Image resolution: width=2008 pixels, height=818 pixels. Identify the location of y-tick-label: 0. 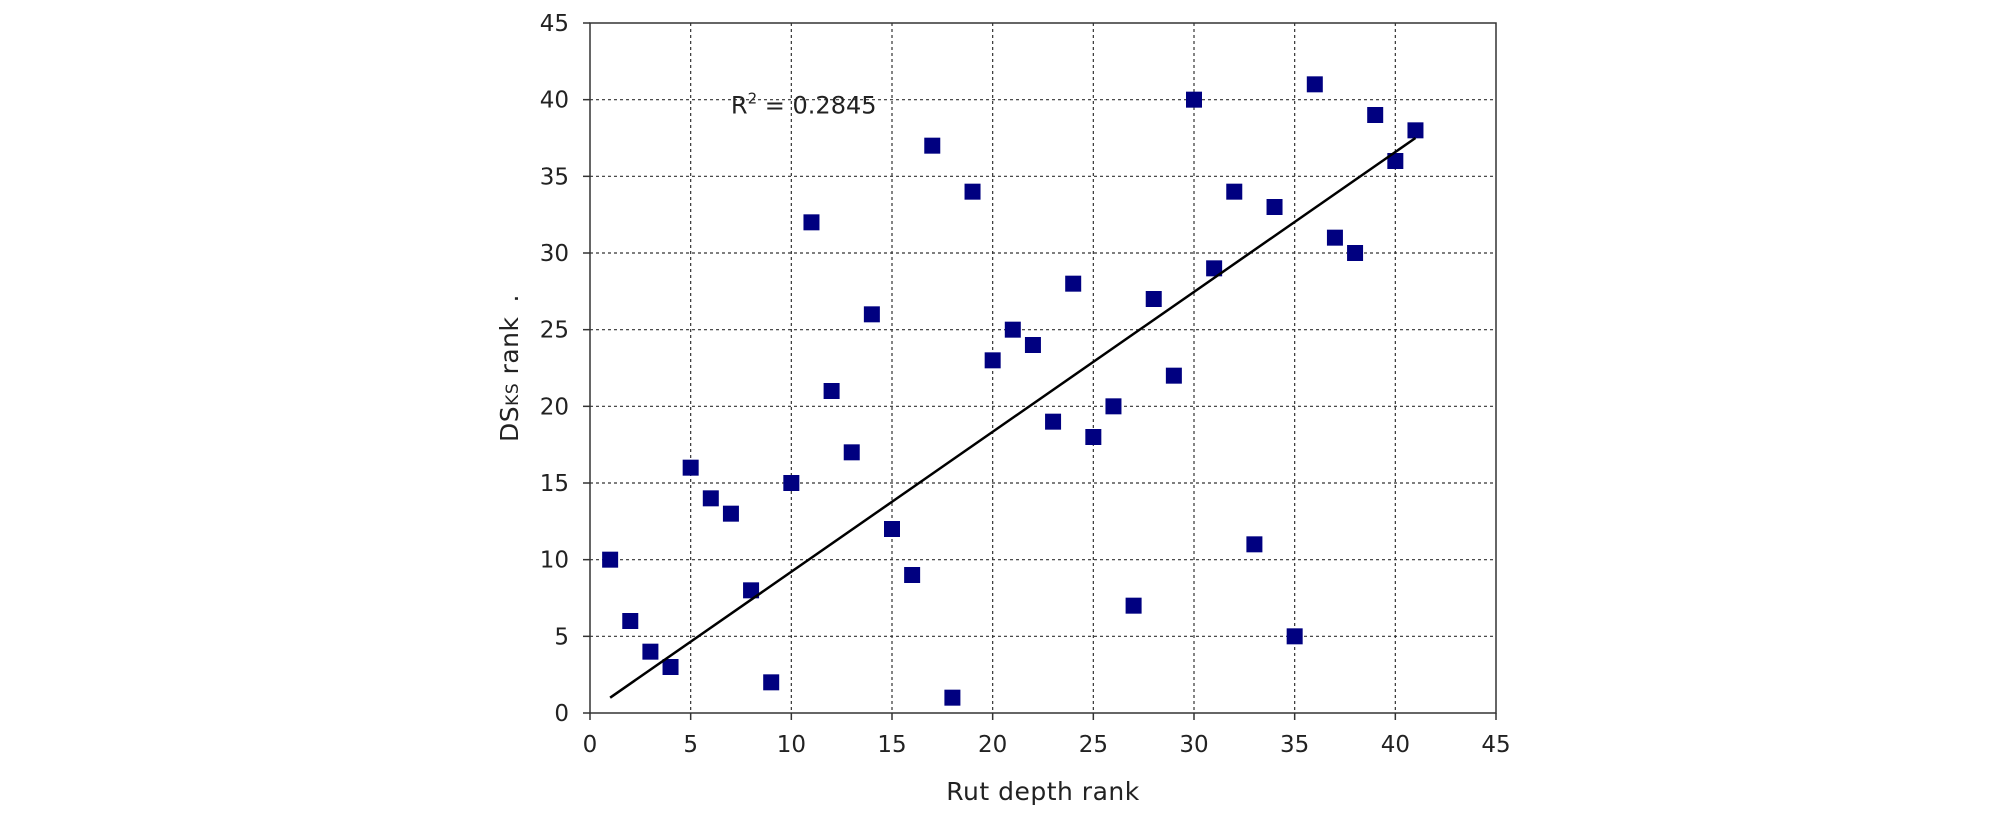
(561, 714).